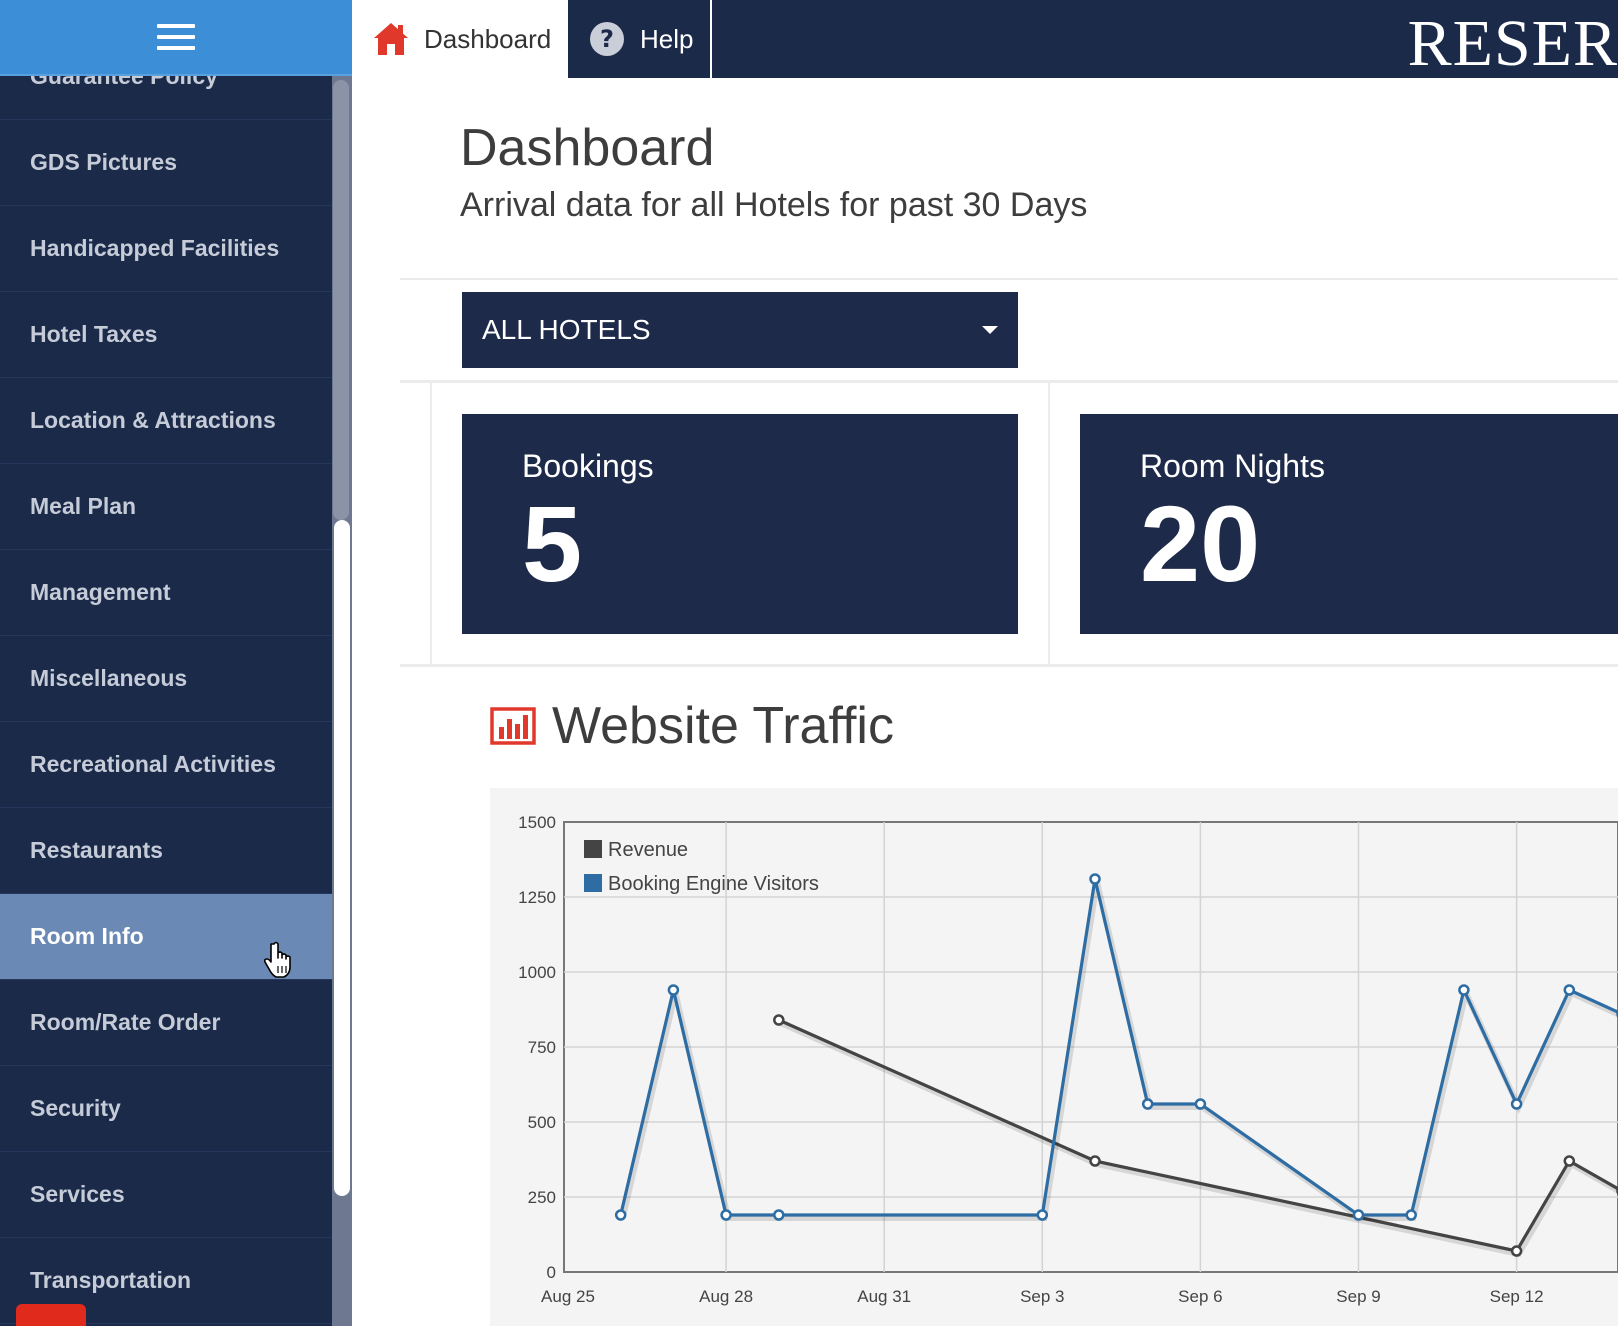 The image size is (1618, 1326). Describe the element at coordinates (153, 420) in the screenshot. I see `sidebar-item-label: Location & Attractions` at that location.